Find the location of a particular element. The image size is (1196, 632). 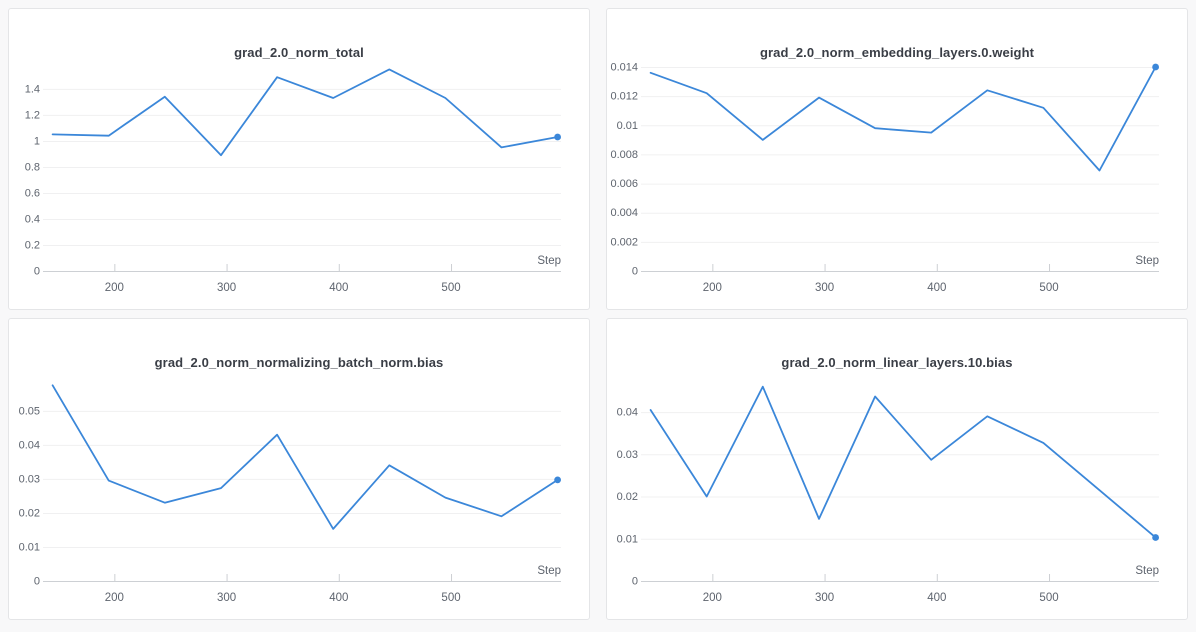

y-tick-label: 0.014 is located at coordinates (624, 68).